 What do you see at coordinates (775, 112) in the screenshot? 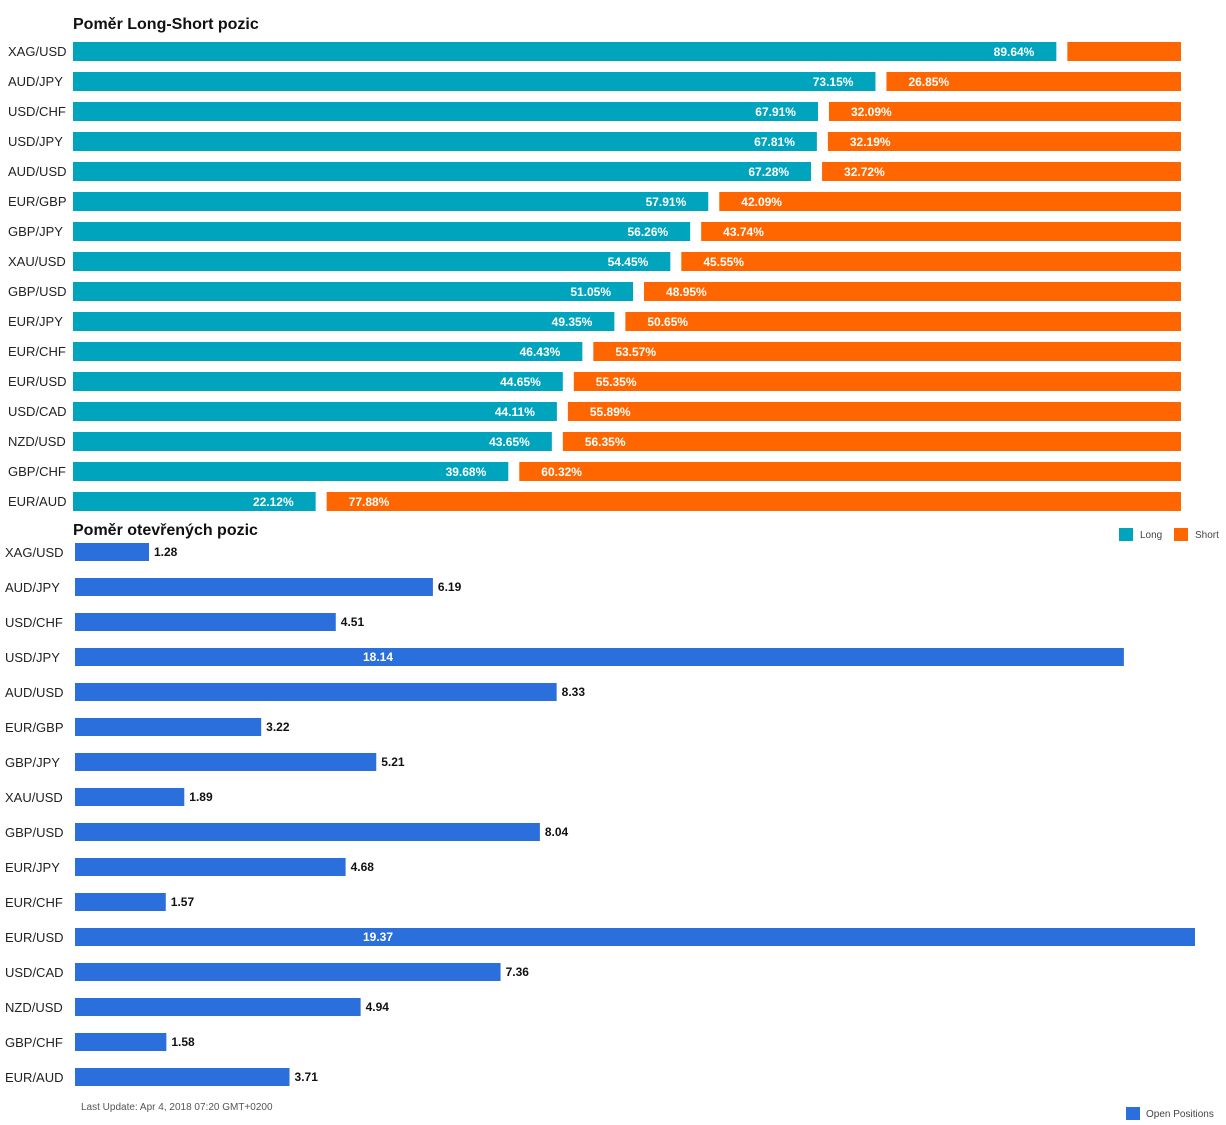
I see `chart1-long-value-label: 67.91%` at bounding box center [775, 112].